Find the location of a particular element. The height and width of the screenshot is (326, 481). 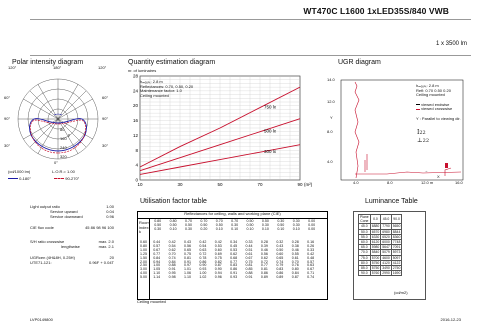

spec-row: Service upward 0.04 is located at coordinates (72, 212).